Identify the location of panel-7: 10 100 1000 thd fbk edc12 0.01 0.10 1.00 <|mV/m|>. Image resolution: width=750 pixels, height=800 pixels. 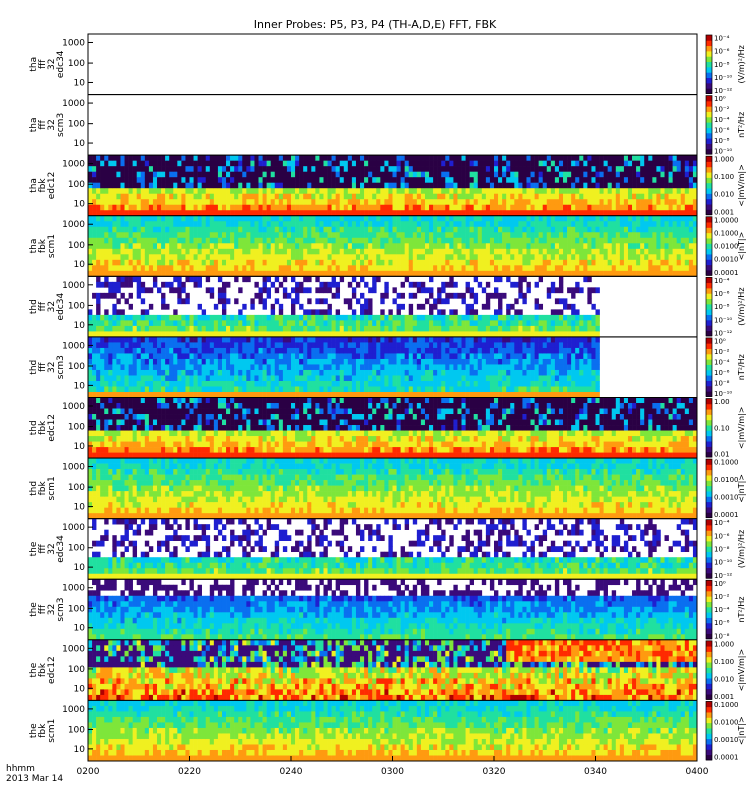
(387, 428).